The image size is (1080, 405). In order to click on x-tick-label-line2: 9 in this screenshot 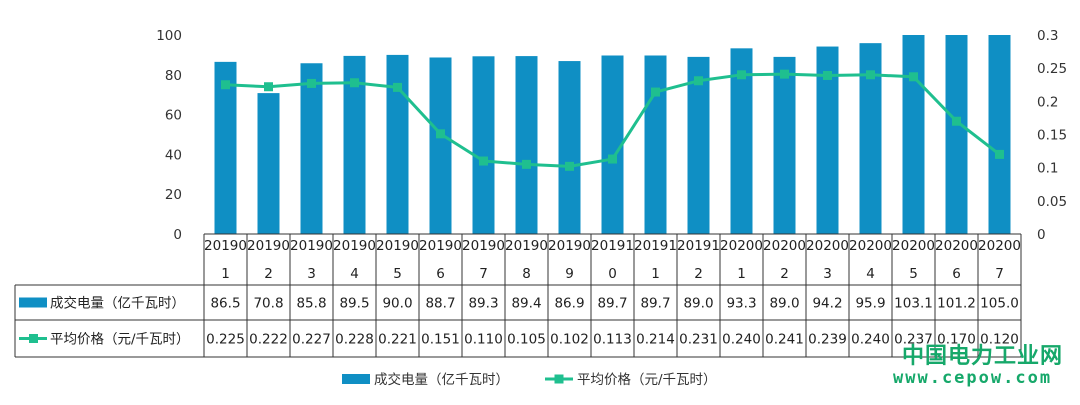, I will do `click(569, 274)`.